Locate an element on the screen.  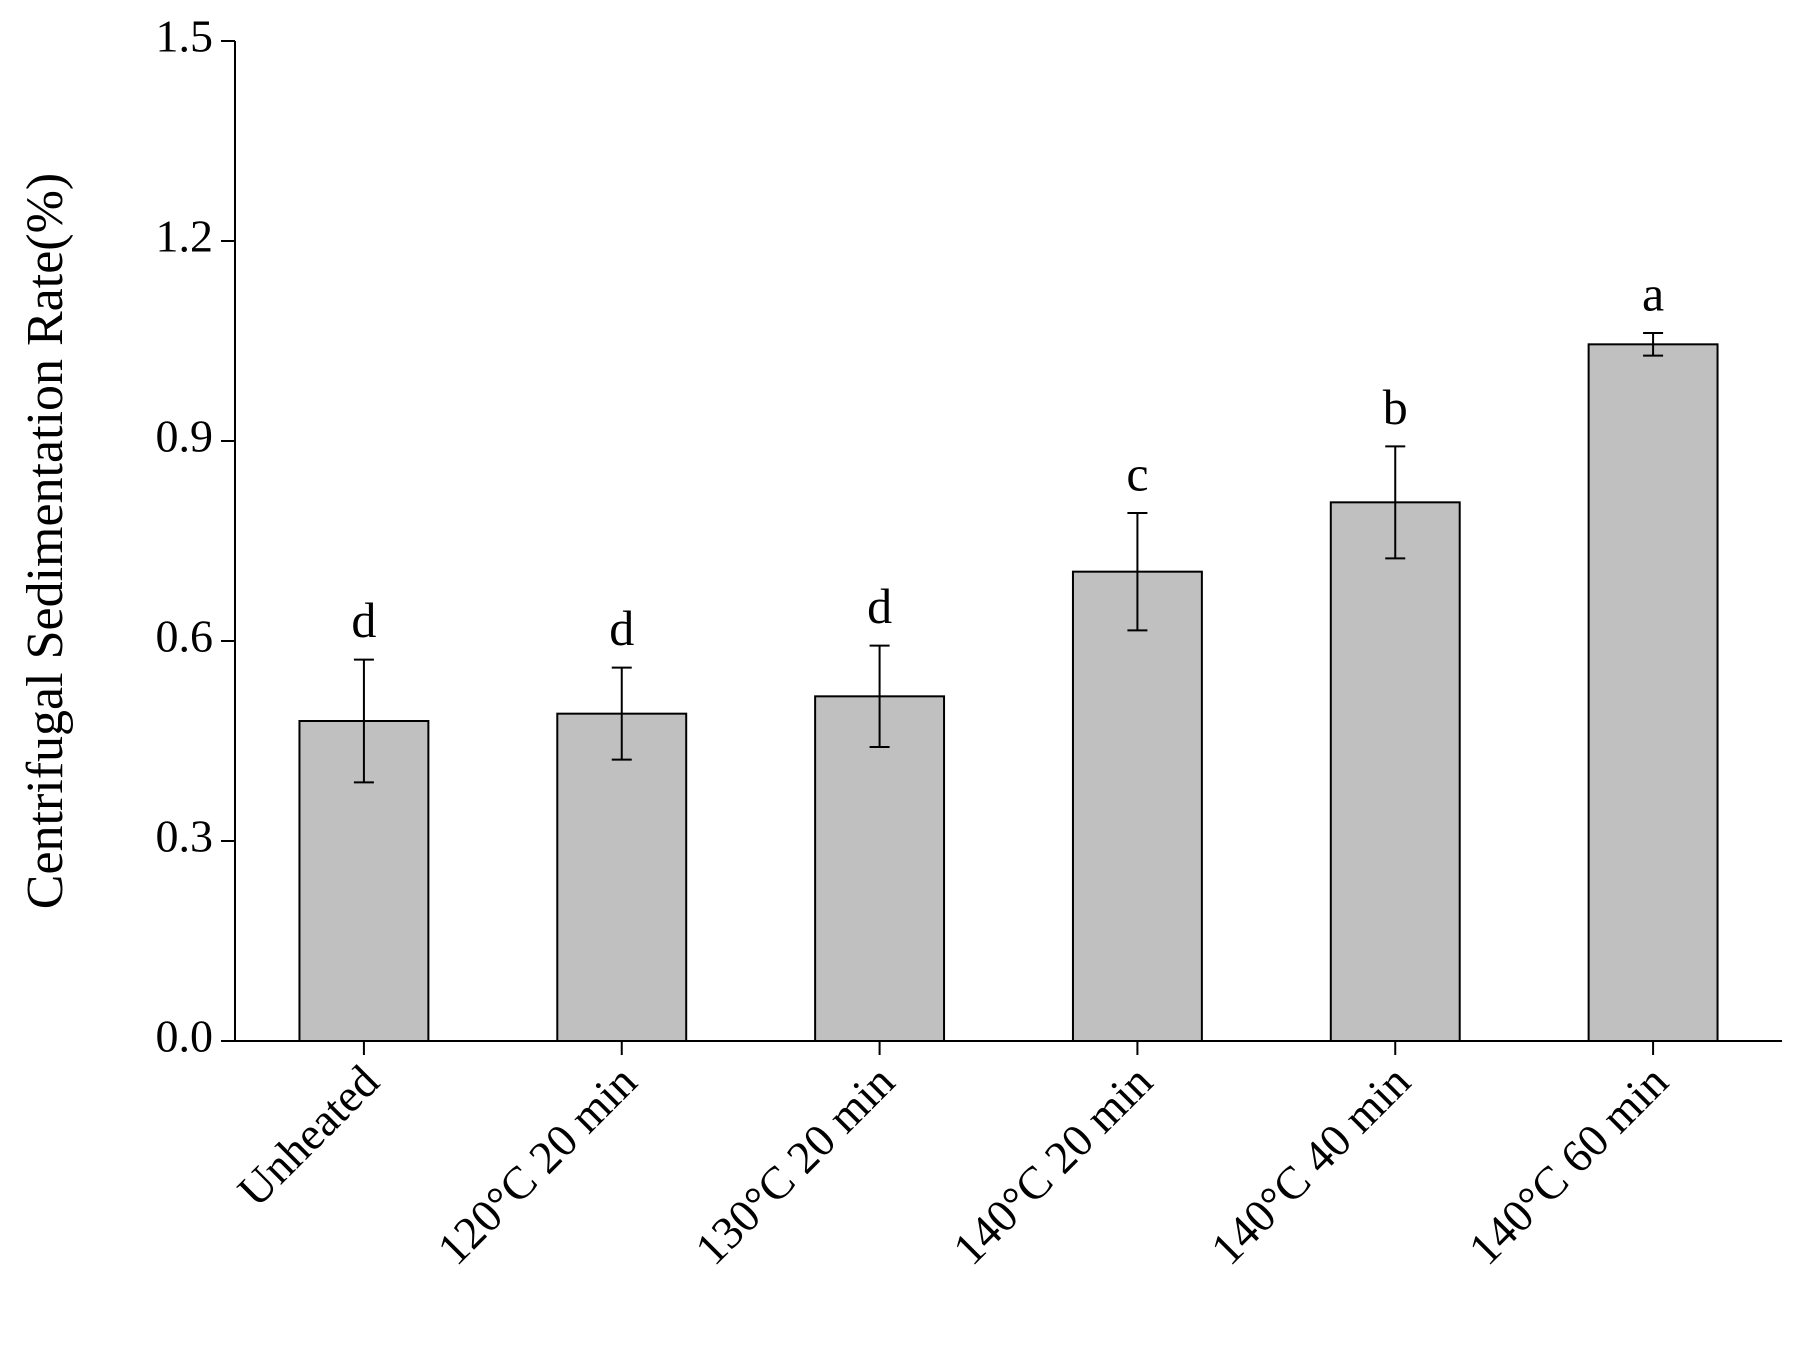
x-tick-label: 140°C 60 min is located at coordinates (1568, 1164).